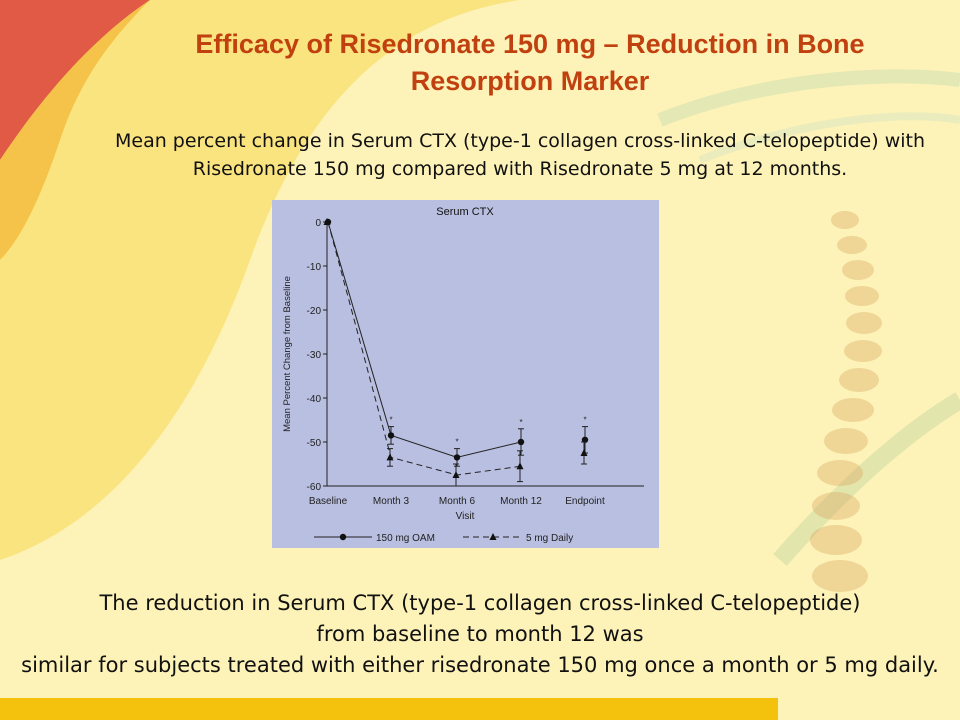  What do you see at coordinates (314, 311) in the screenshot?
I see `y-tick-label: -20` at bounding box center [314, 311].